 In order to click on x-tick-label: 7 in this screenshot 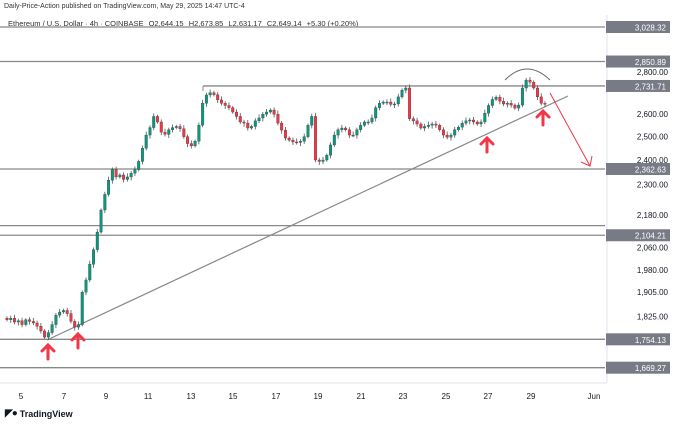, I will do `click(64, 396)`.